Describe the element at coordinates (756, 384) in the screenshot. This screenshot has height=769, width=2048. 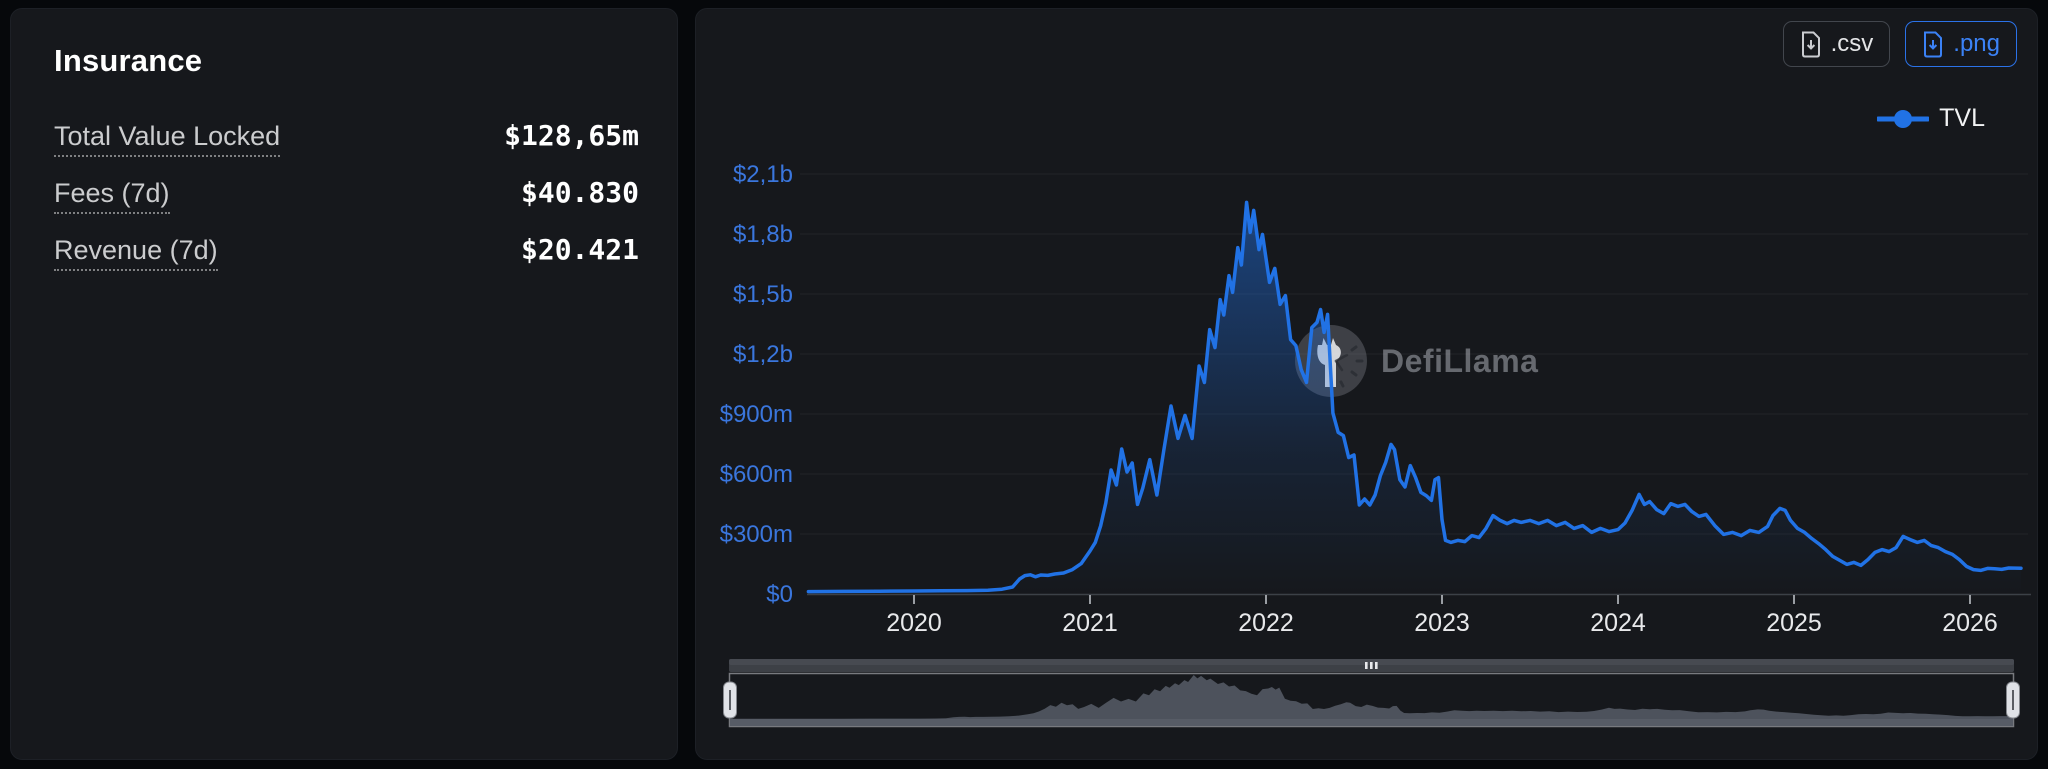
I see `y-axis-labels: $2,1b $1,8b $1,5b $1,2b $900m $600m $300m $0` at that location.